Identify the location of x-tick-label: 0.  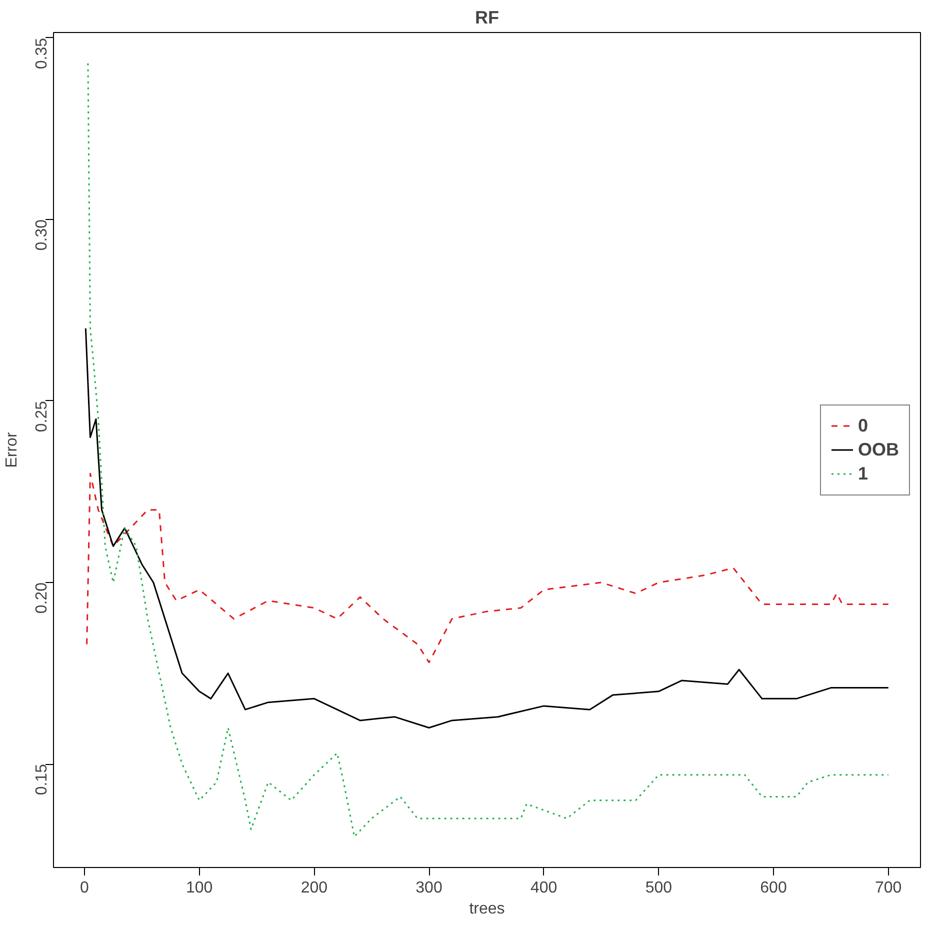
(85, 888).